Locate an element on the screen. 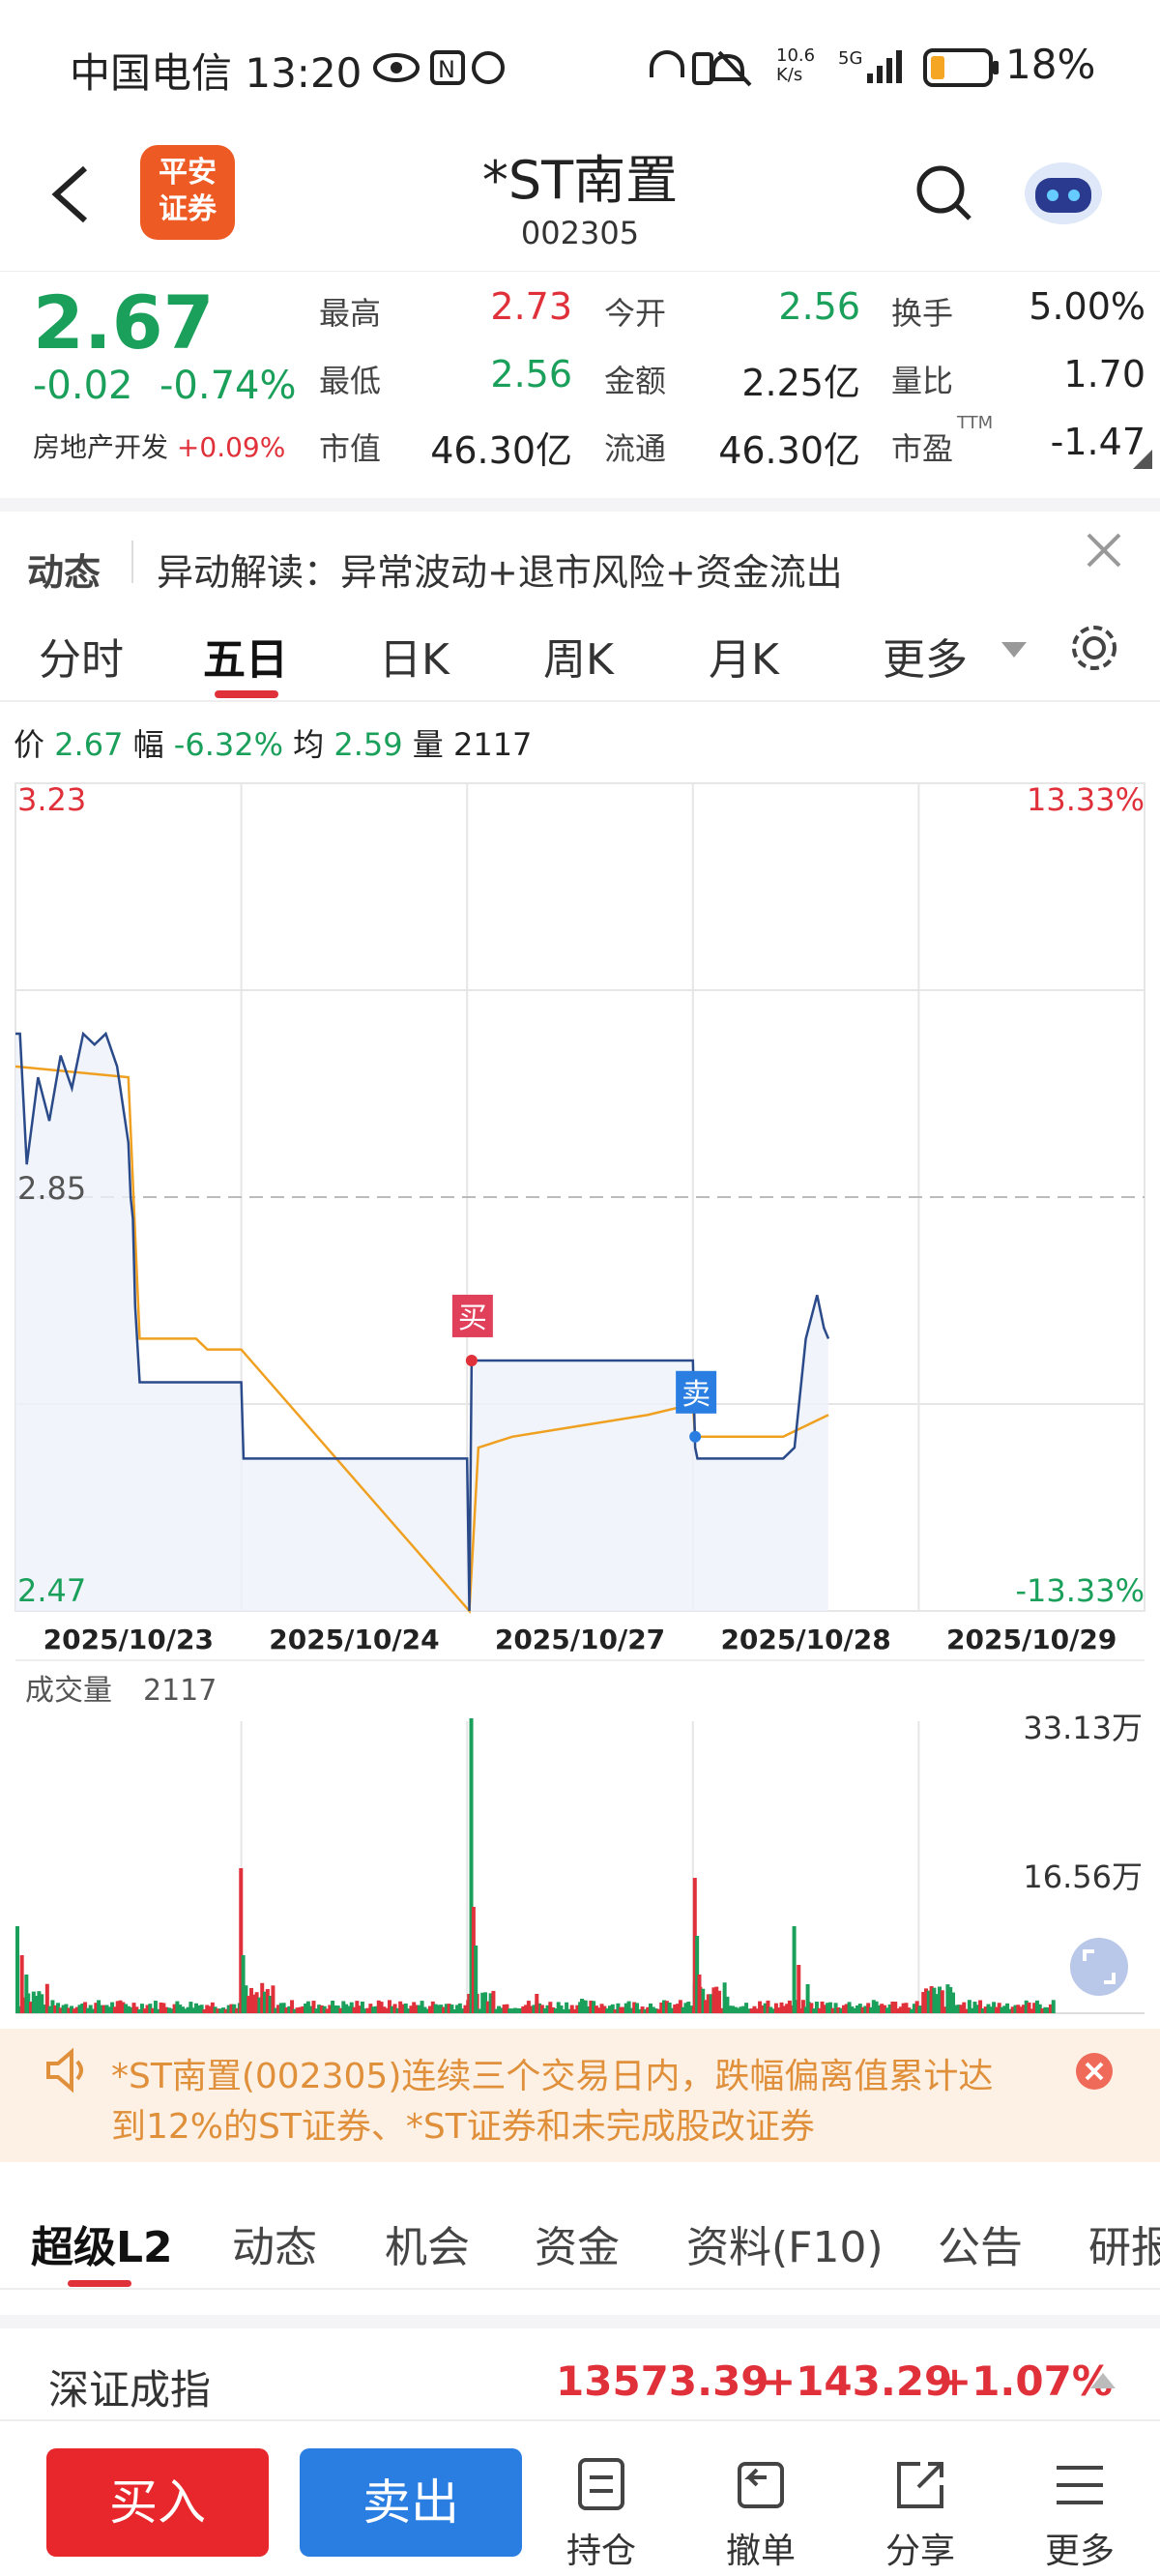 The width and height of the screenshot is (1160, 2576). buy-marker is located at coordinates (472, 1315).